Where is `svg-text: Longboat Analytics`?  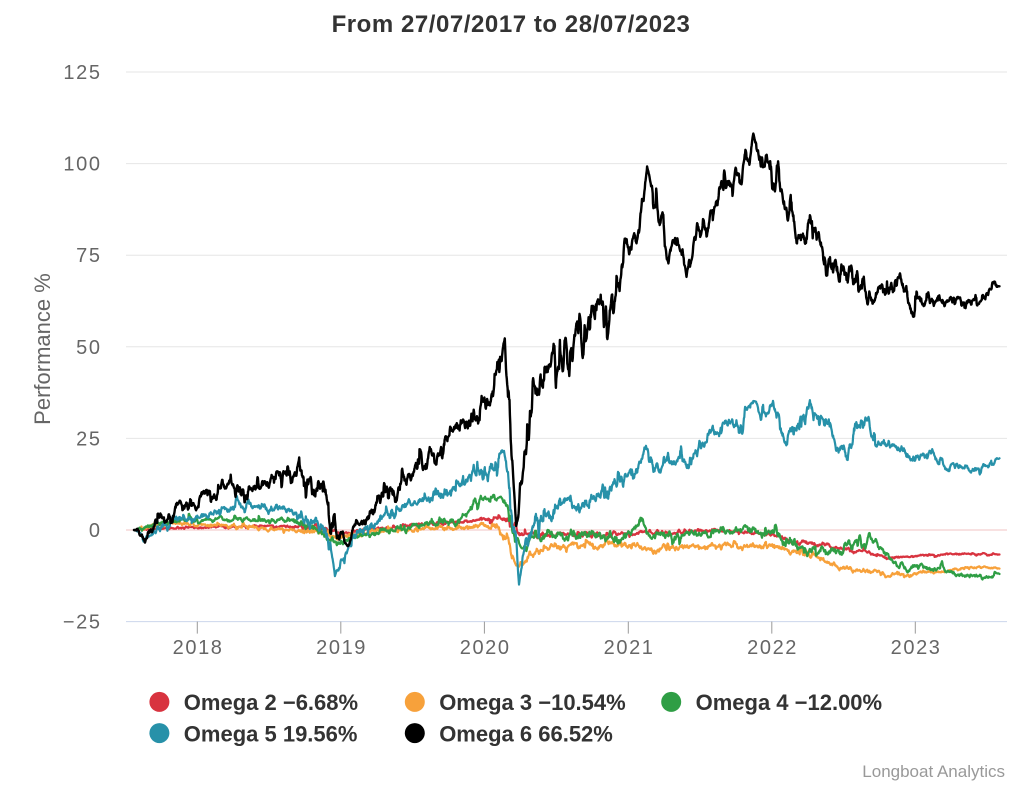 svg-text: Longboat Analytics is located at coordinates (933, 771).